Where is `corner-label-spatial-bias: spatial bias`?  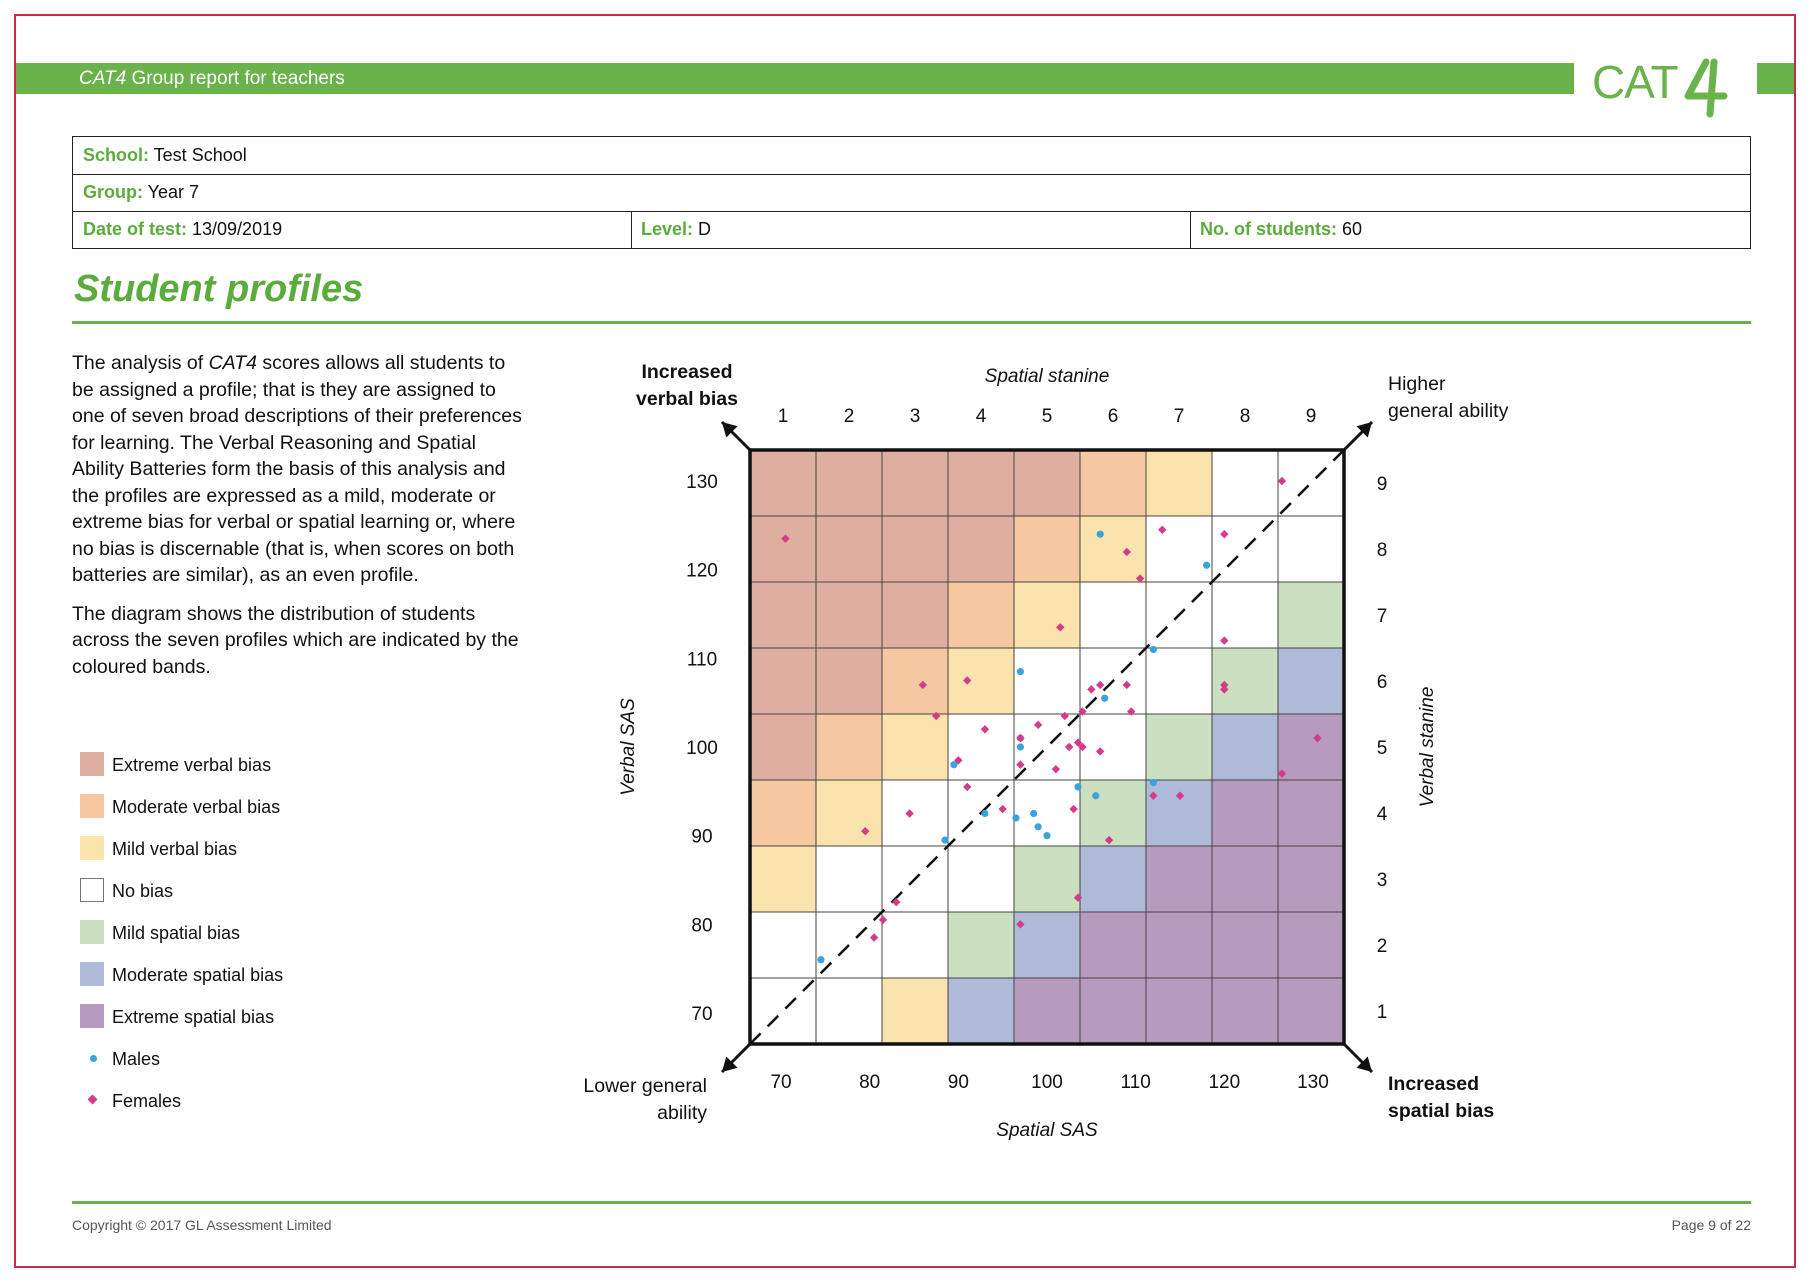
corner-label-spatial-bias: spatial bias is located at coordinates (1441, 1111).